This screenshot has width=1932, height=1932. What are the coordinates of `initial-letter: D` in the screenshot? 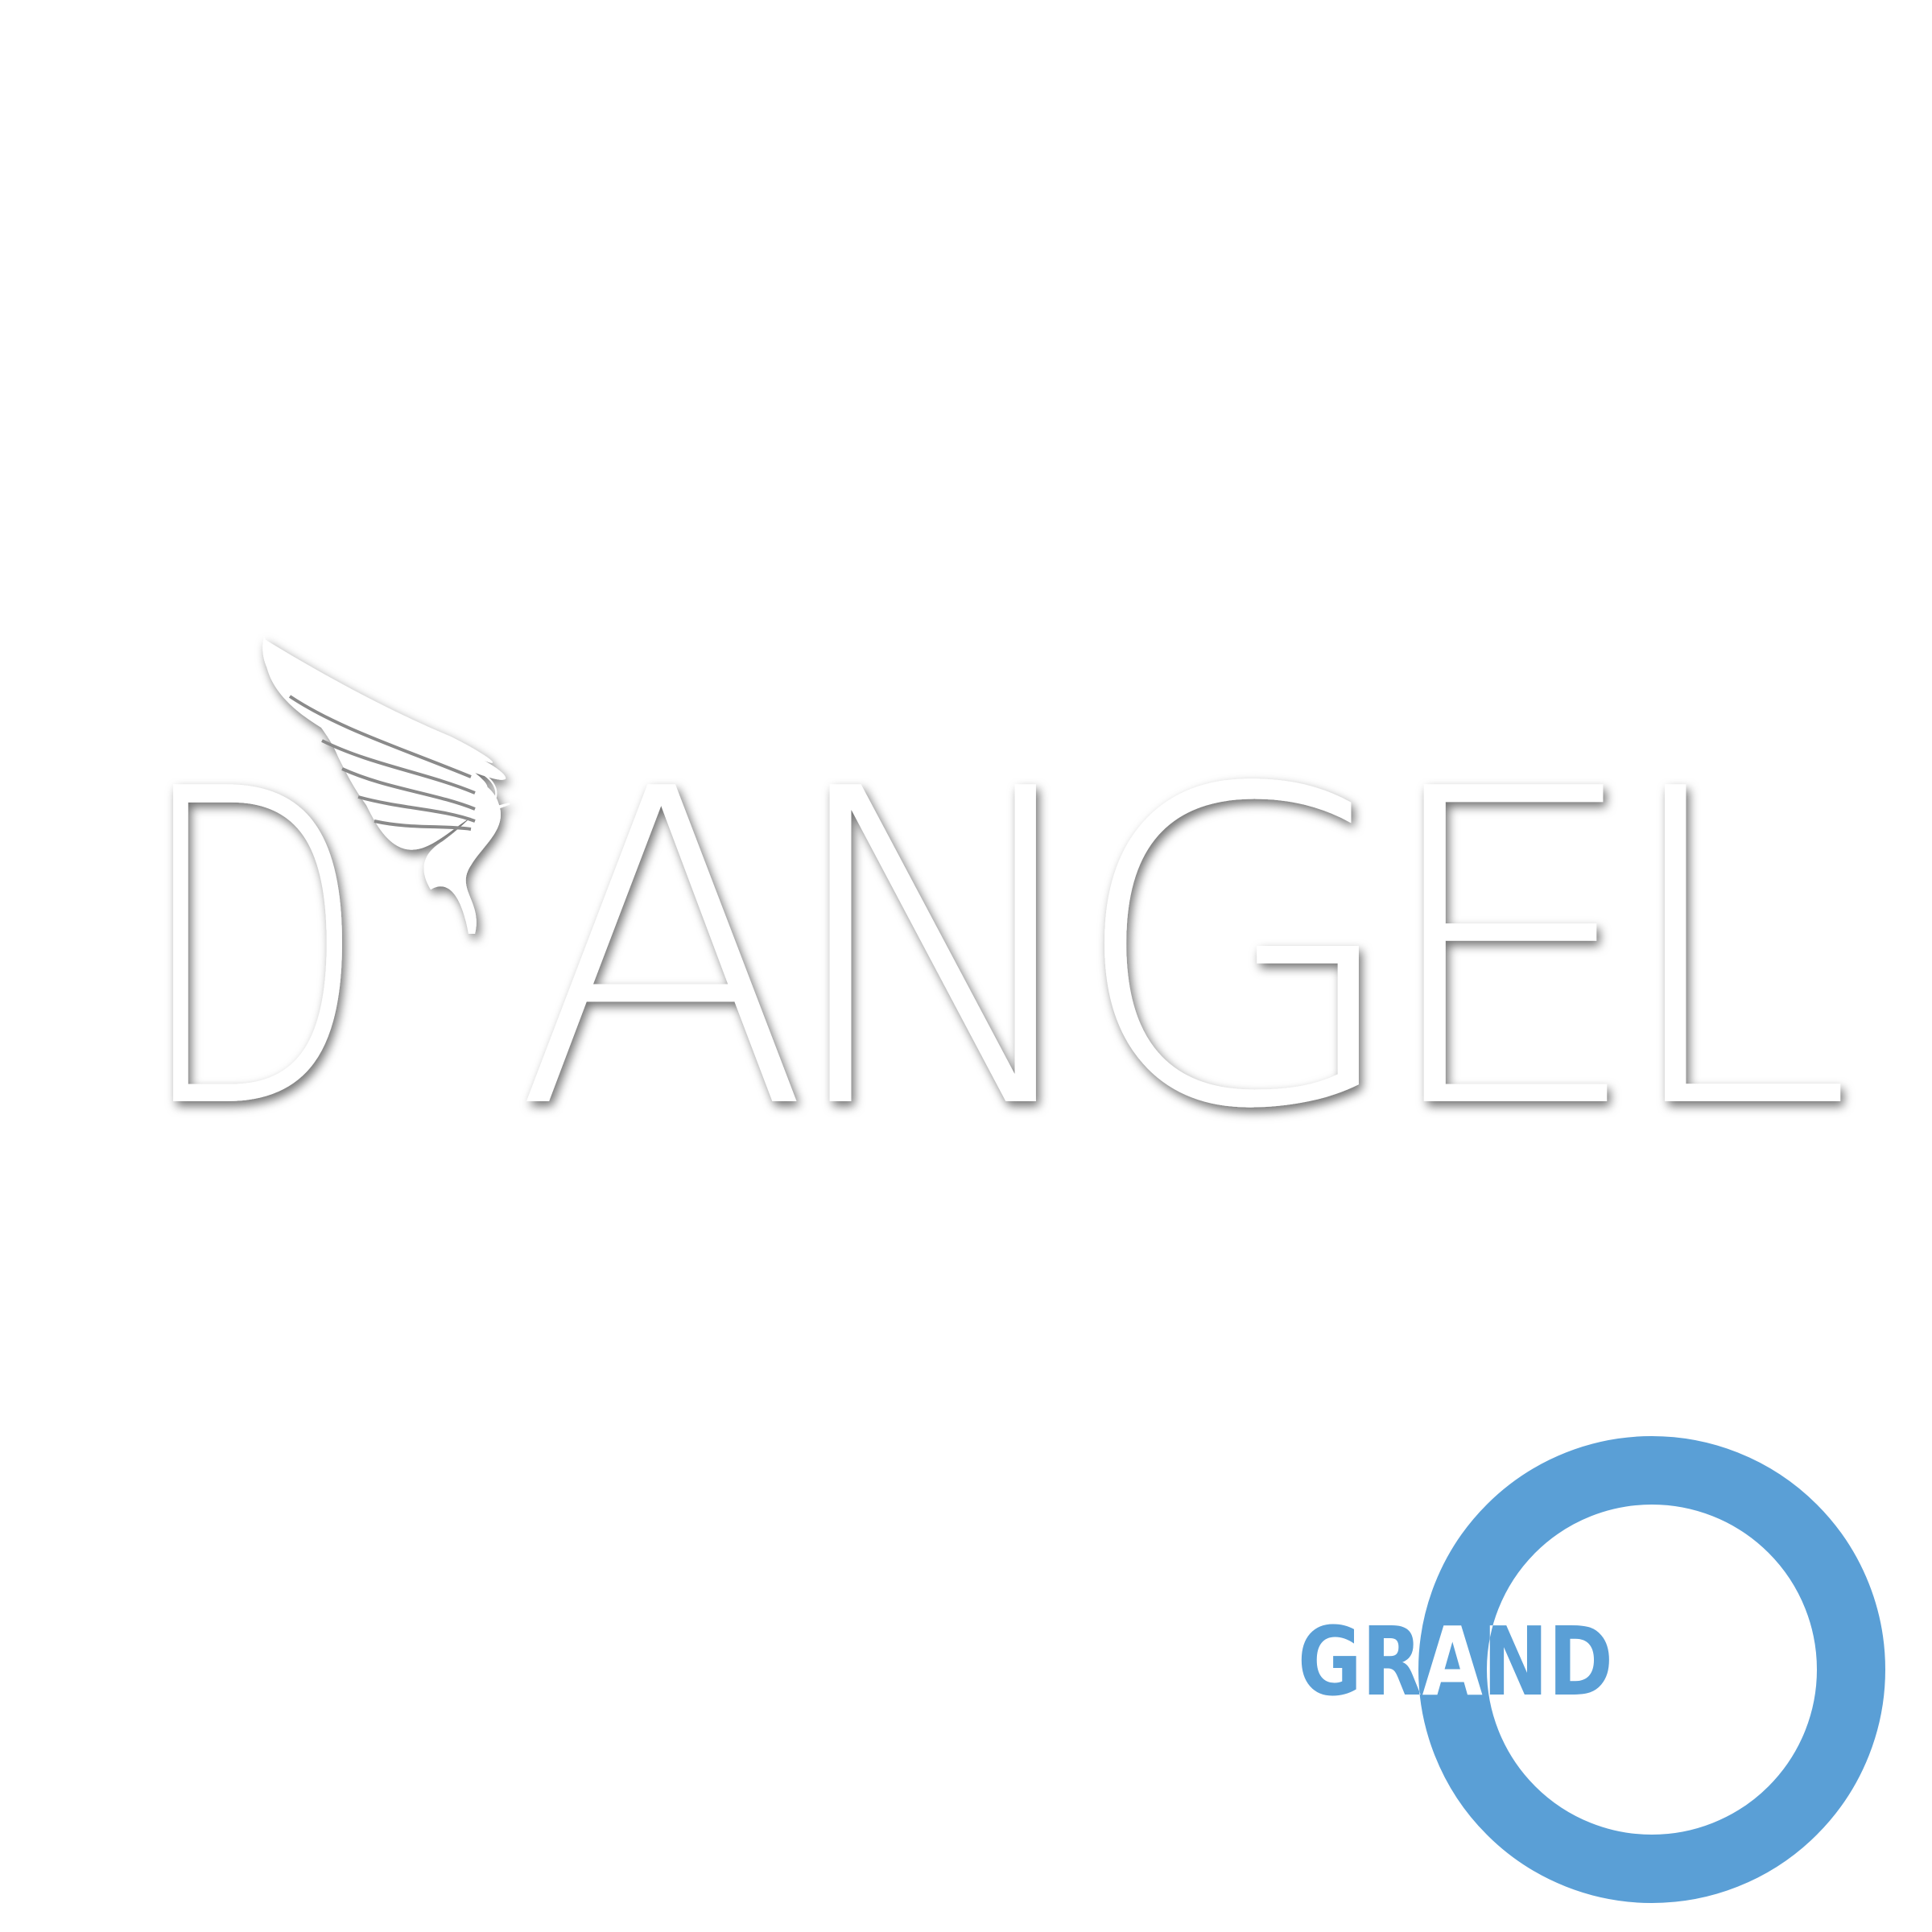 It's located at (252, 951).